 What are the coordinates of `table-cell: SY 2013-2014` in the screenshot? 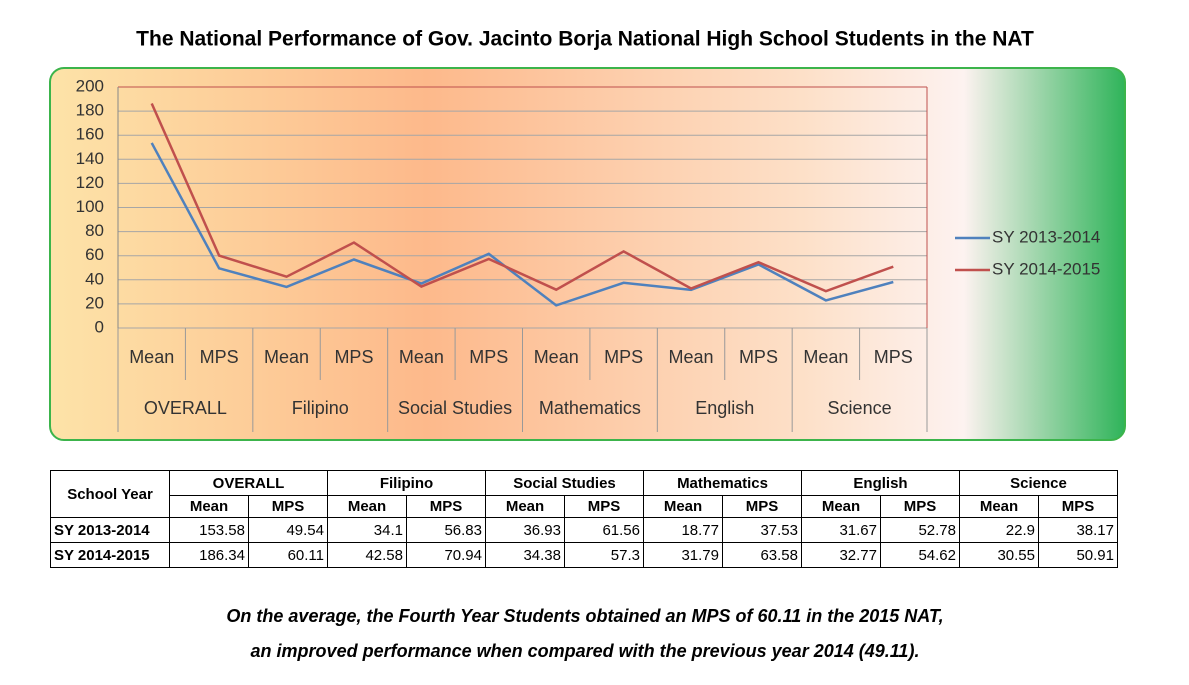 It's located at (110, 530).